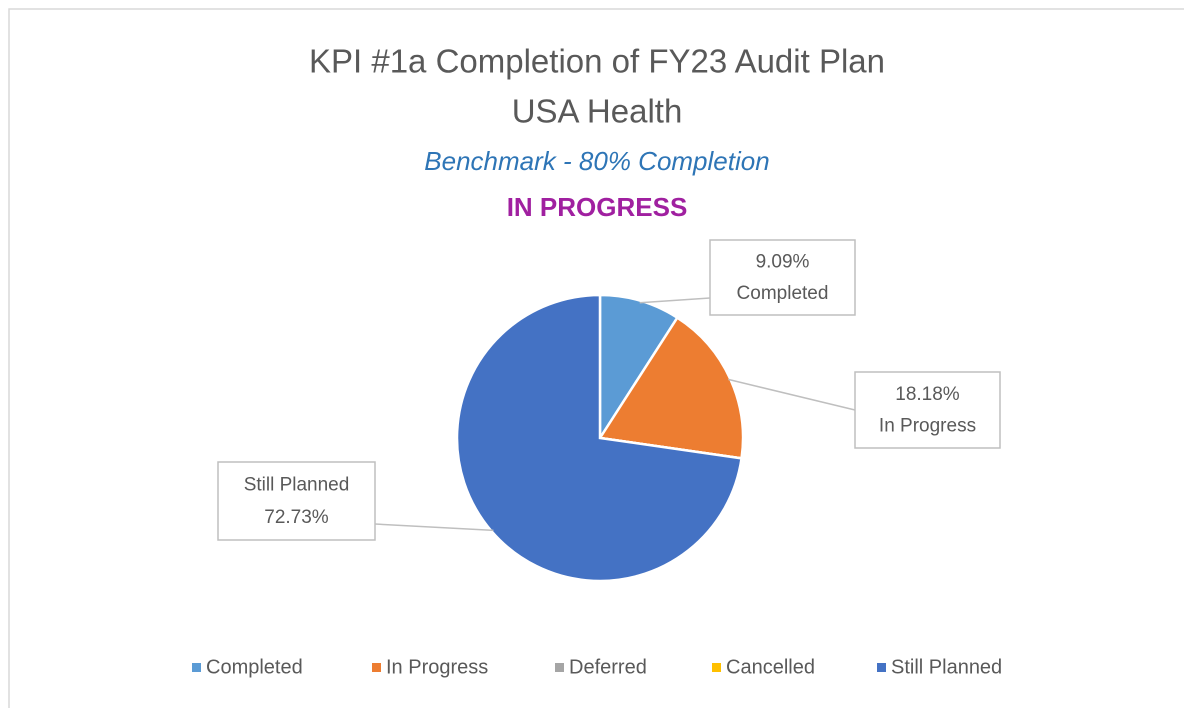  Describe the element at coordinates (946, 667) in the screenshot. I see `legend-label: Still Planned` at that location.